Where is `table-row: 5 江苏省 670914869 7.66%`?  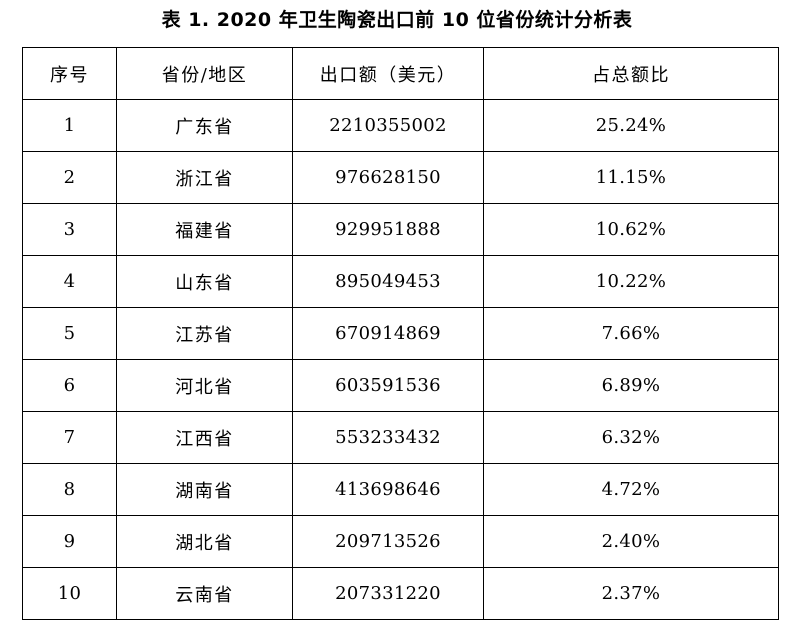
table-row: 5 江苏省 670914869 7.66% is located at coordinates (400, 333).